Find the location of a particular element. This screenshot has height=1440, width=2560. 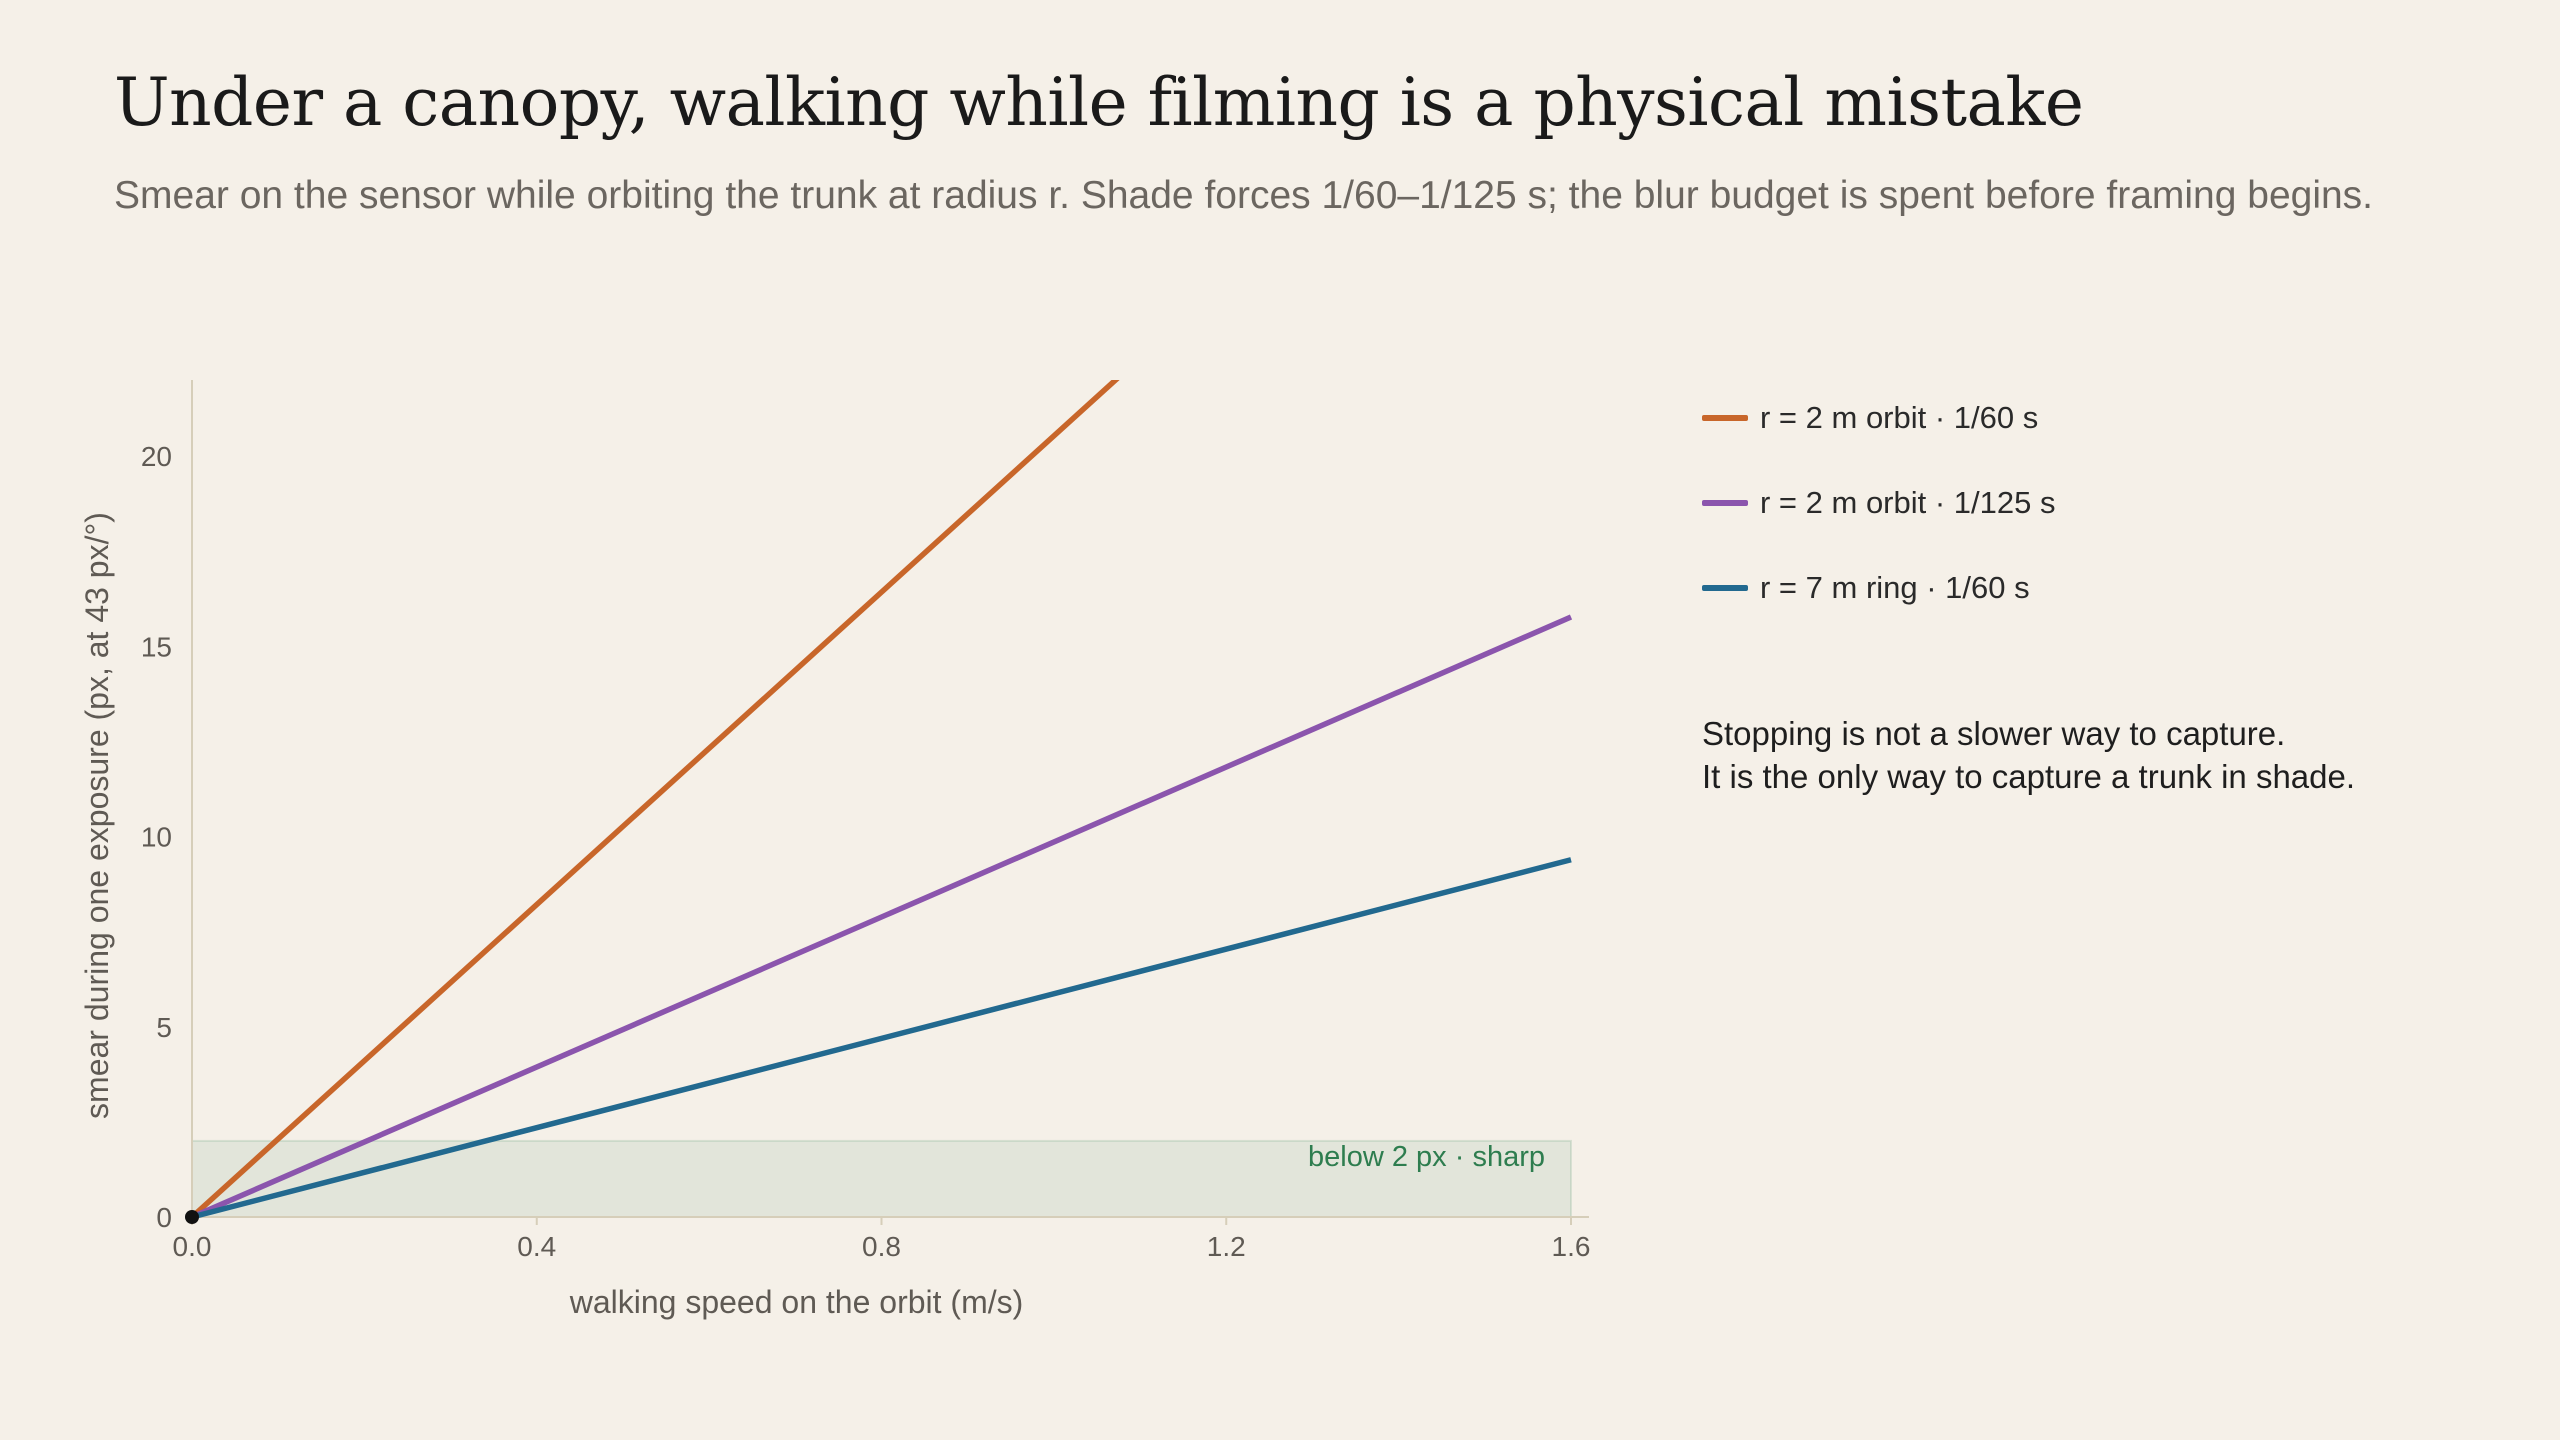

y-tick-label: 5 is located at coordinates (164, 1027).